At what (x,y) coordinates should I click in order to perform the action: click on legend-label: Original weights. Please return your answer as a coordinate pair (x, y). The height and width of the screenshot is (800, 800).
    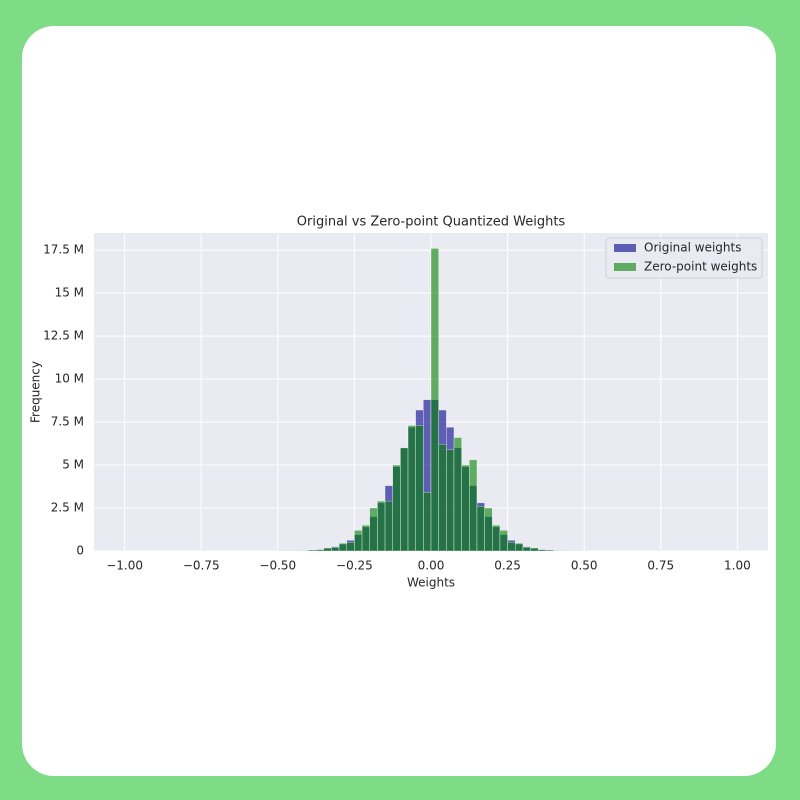
    Looking at the image, I should click on (692, 248).